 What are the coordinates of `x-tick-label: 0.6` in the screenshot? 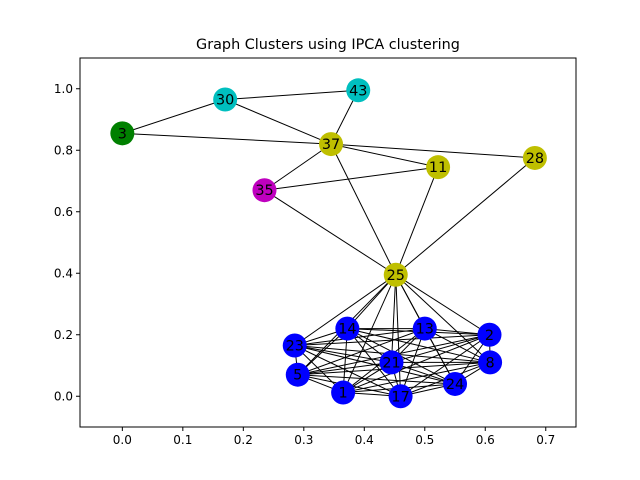 It's located at (485, 440).